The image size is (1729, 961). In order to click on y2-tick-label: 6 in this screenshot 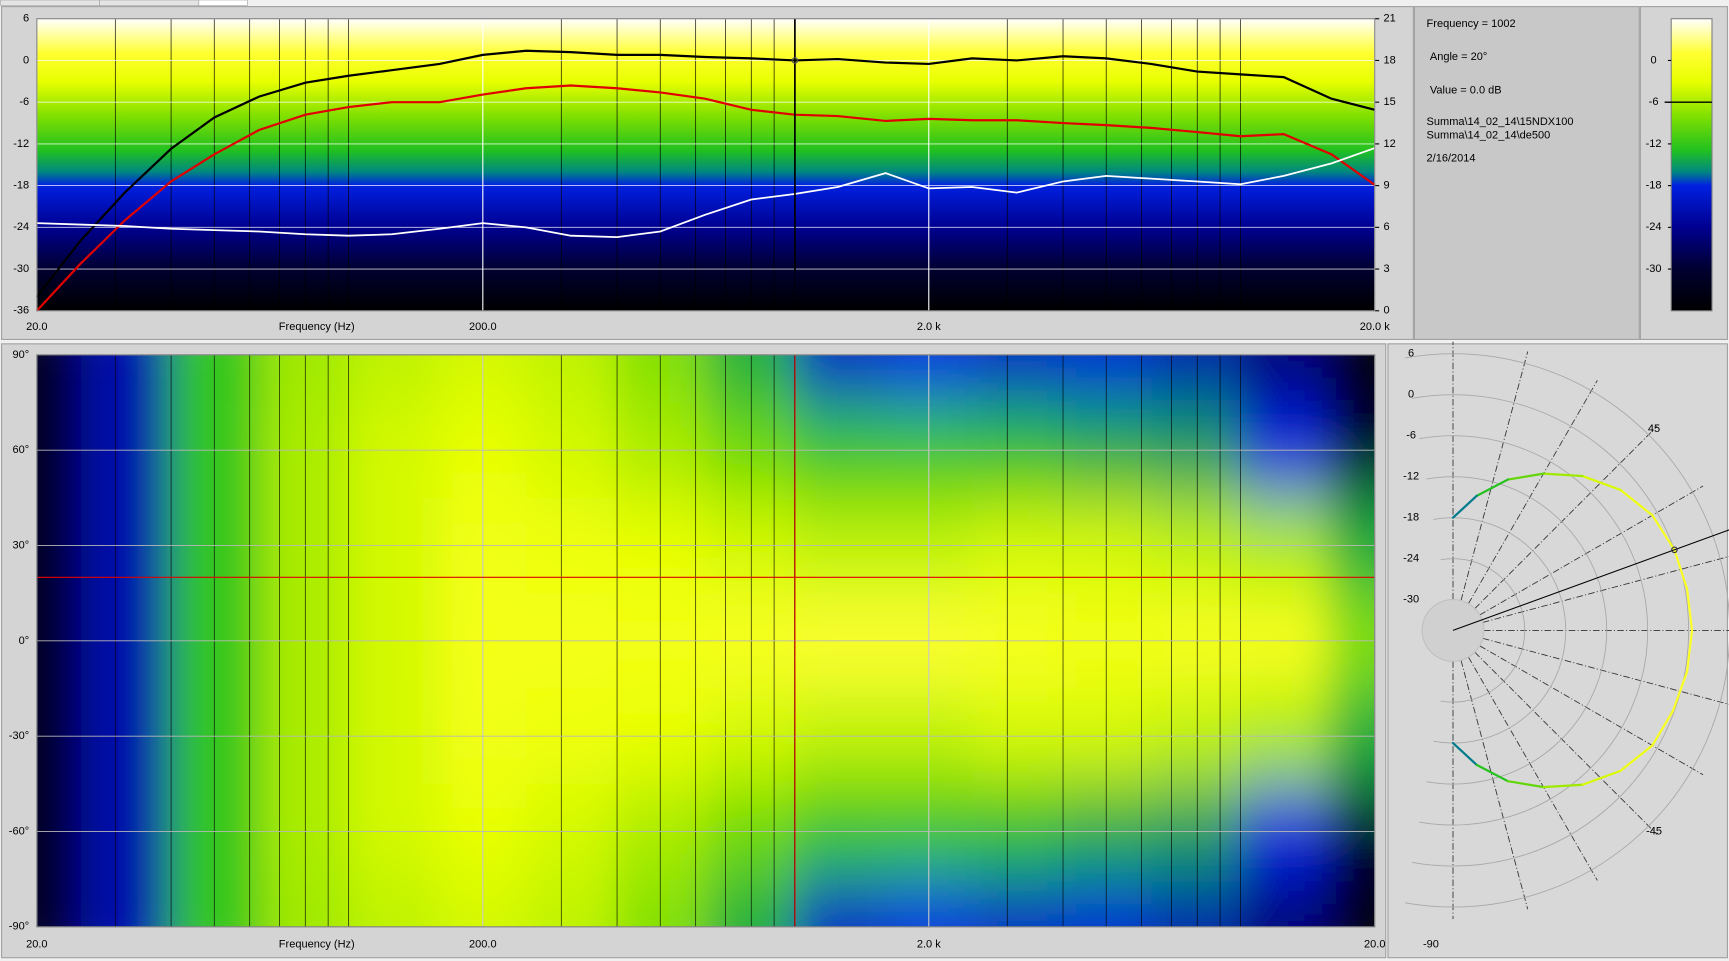, I will do `click(1387, 227)`.